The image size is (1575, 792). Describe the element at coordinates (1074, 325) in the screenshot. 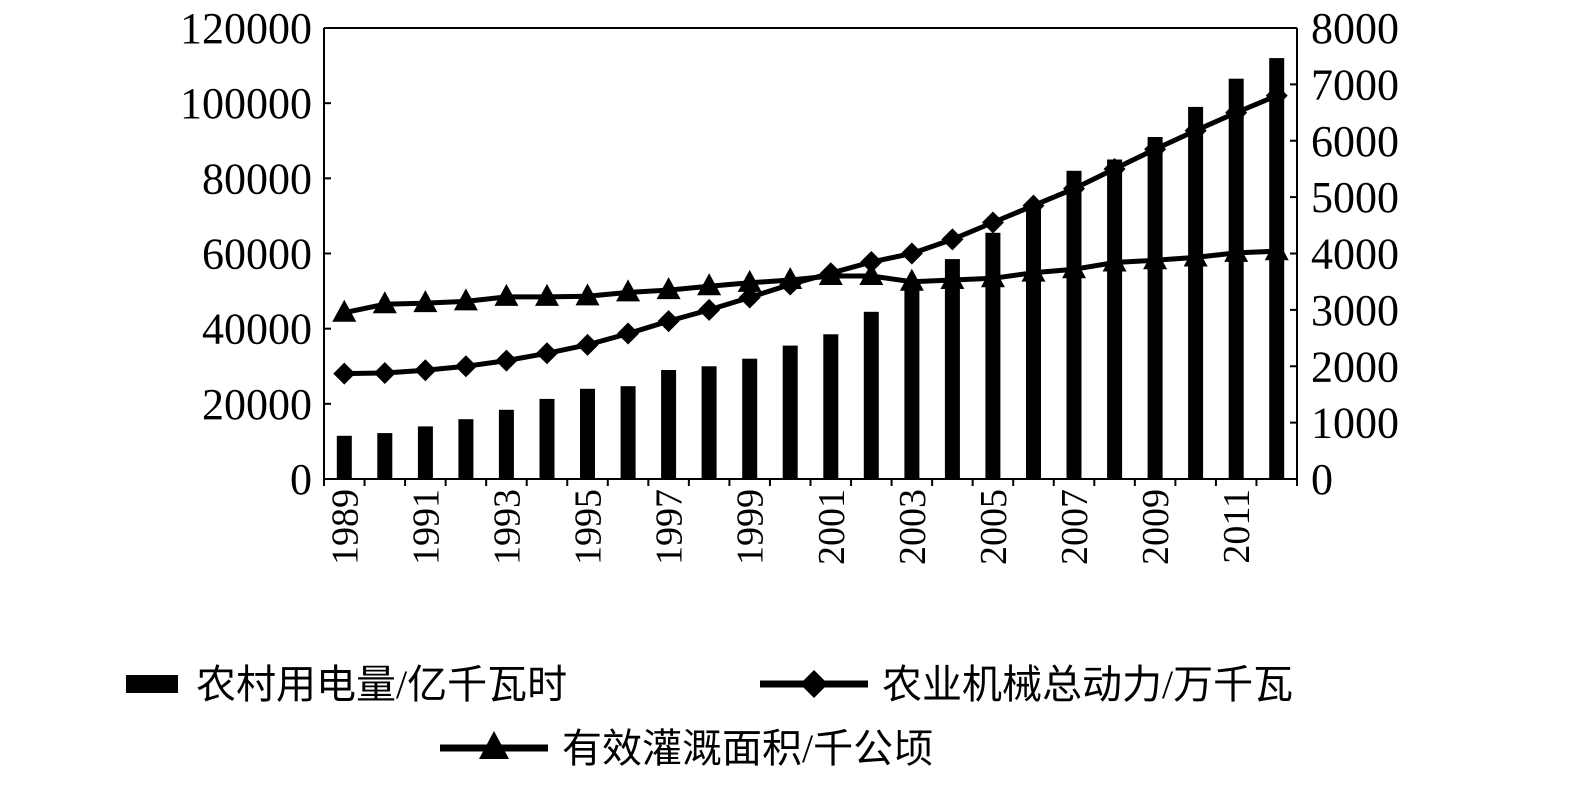

I see `bar-2007` at that location.